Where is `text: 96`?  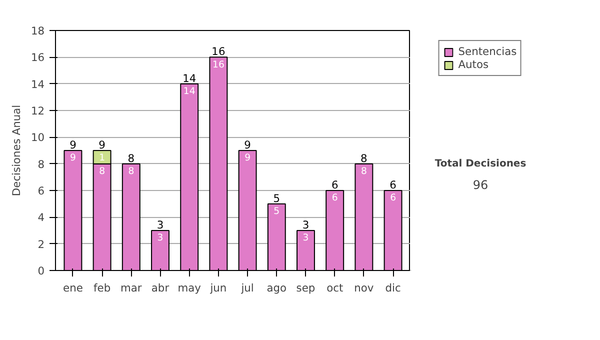 text: 96 is located at coordinates (480, 185).